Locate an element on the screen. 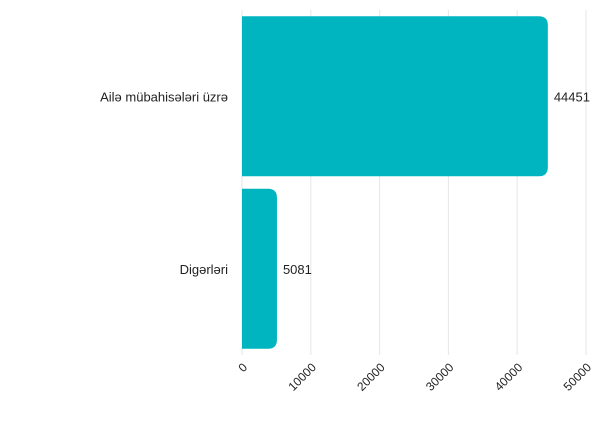  x-tick-label-3: 30000 is located at coordinates (440, 377).